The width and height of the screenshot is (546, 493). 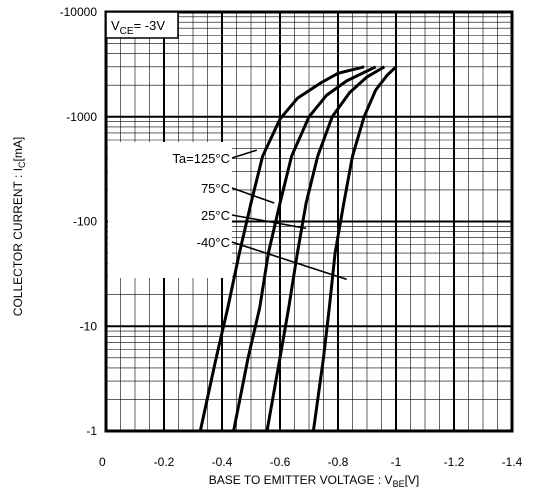 I want to click on annotation-leaders, so click(x=289, y=215).